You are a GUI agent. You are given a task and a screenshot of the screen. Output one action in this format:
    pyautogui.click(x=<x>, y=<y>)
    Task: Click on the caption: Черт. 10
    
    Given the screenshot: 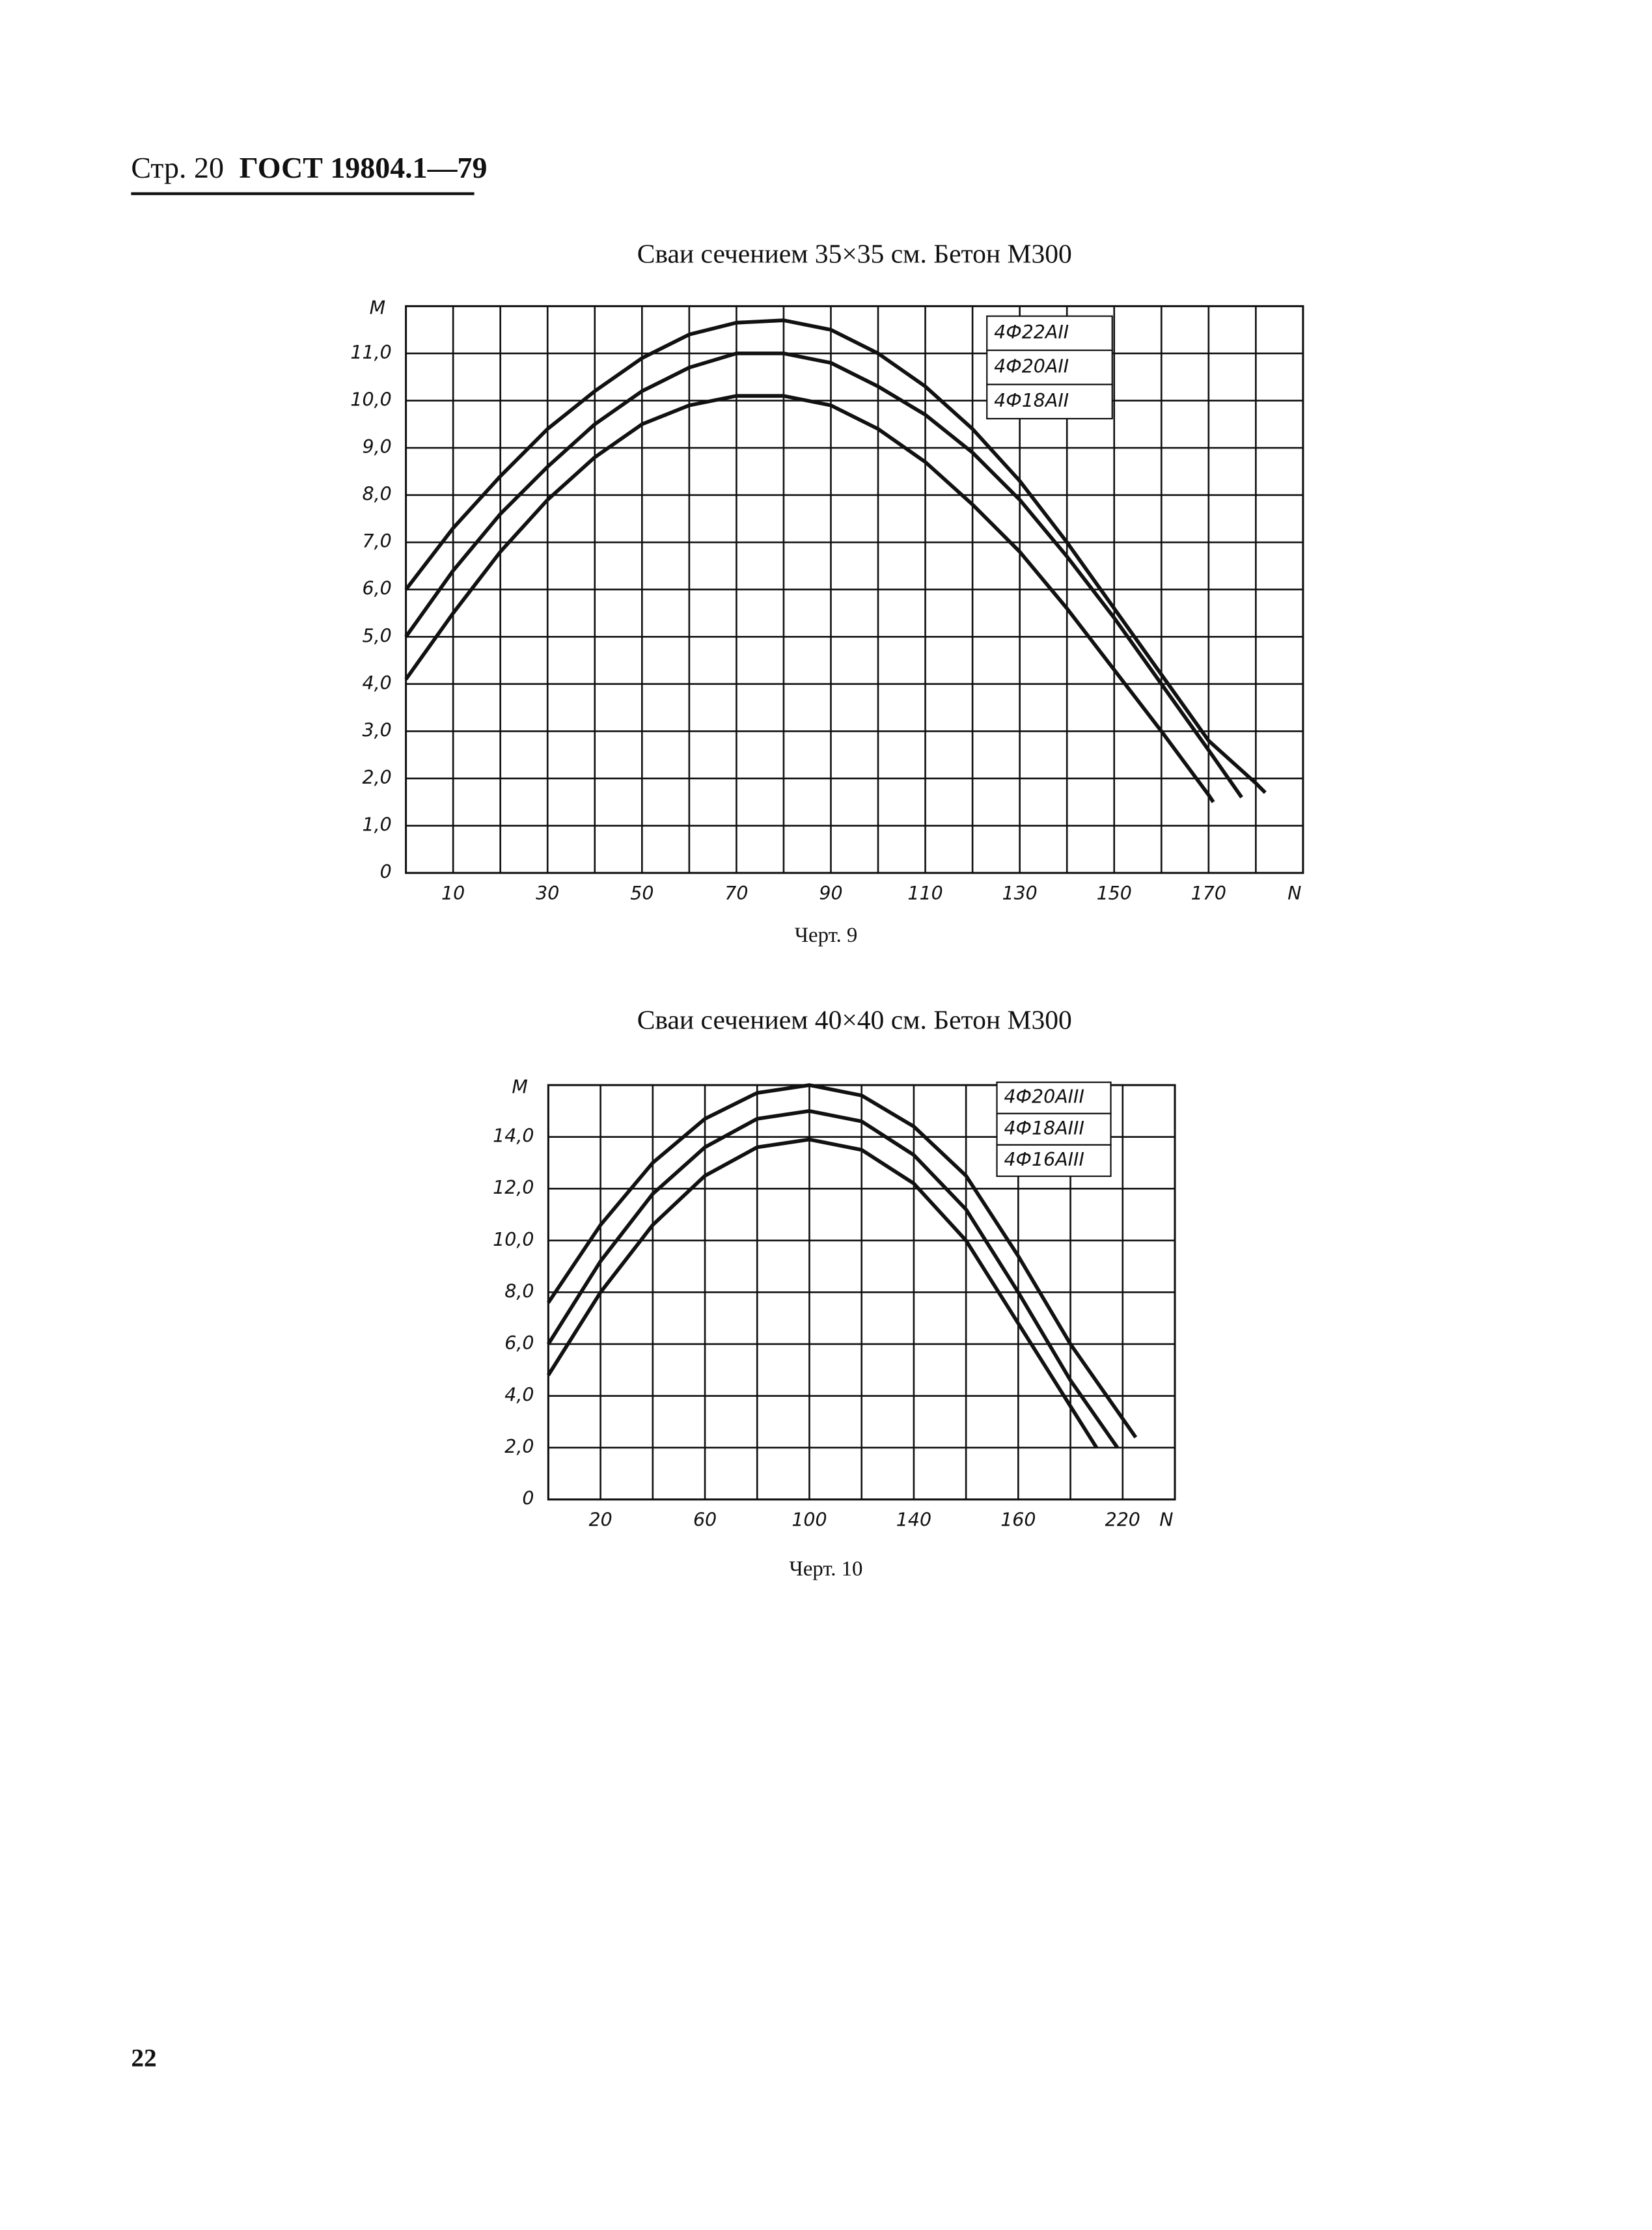 What is the action you would take?
    pyautogui.click(x=827, y=1570)
    